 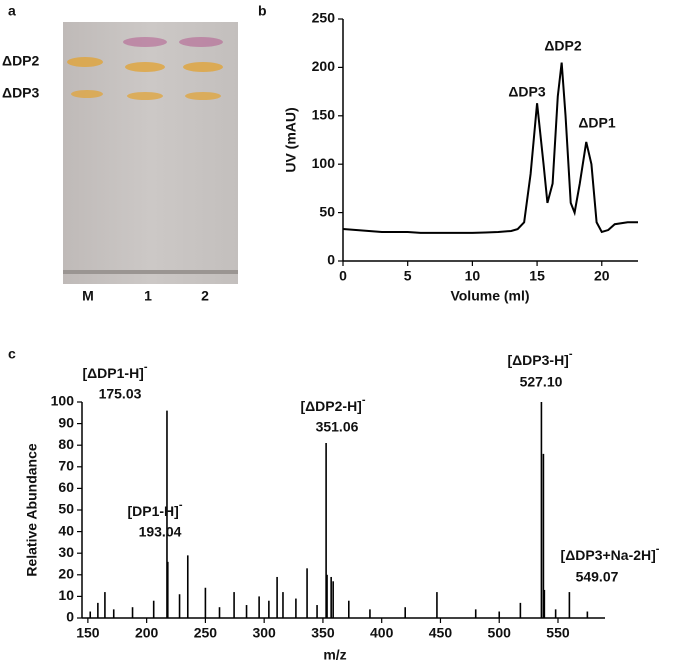 I want to click on ion-label: [ΔDP3-H]-, so click(x=539, y=358).